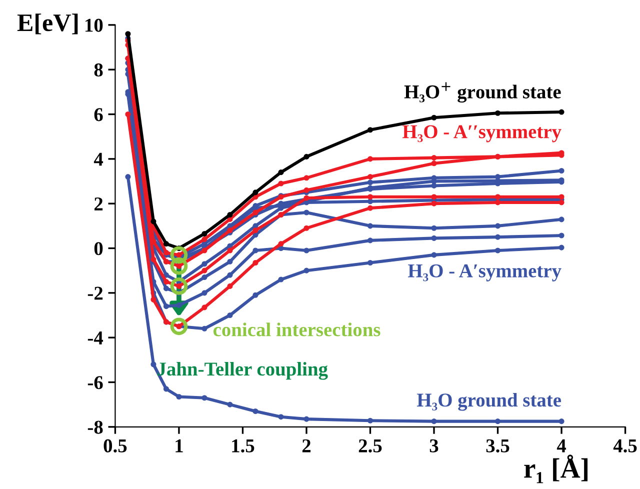 The image size is (640, 489). Describe the element at coordinates (556, 469) in the screenshot. I see `x-axis-title: r₁ [Å]` at that location.